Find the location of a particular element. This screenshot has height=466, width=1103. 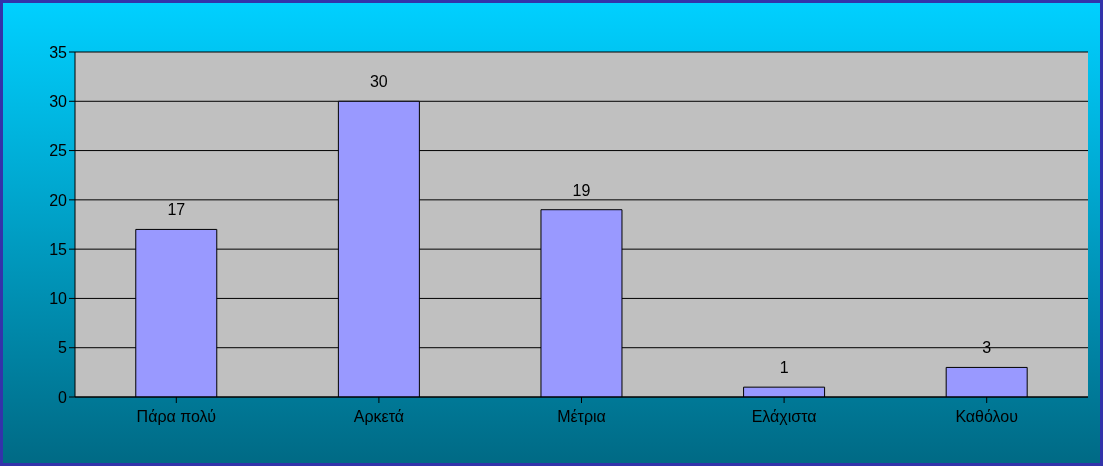

y-tick-label: 15 is located at coordinates (58, 249).